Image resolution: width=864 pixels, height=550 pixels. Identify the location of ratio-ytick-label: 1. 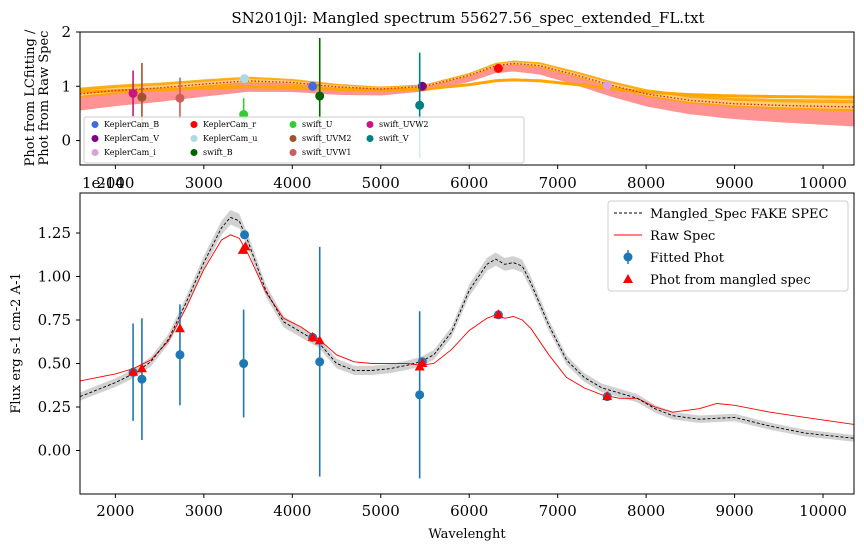
(66, 86).